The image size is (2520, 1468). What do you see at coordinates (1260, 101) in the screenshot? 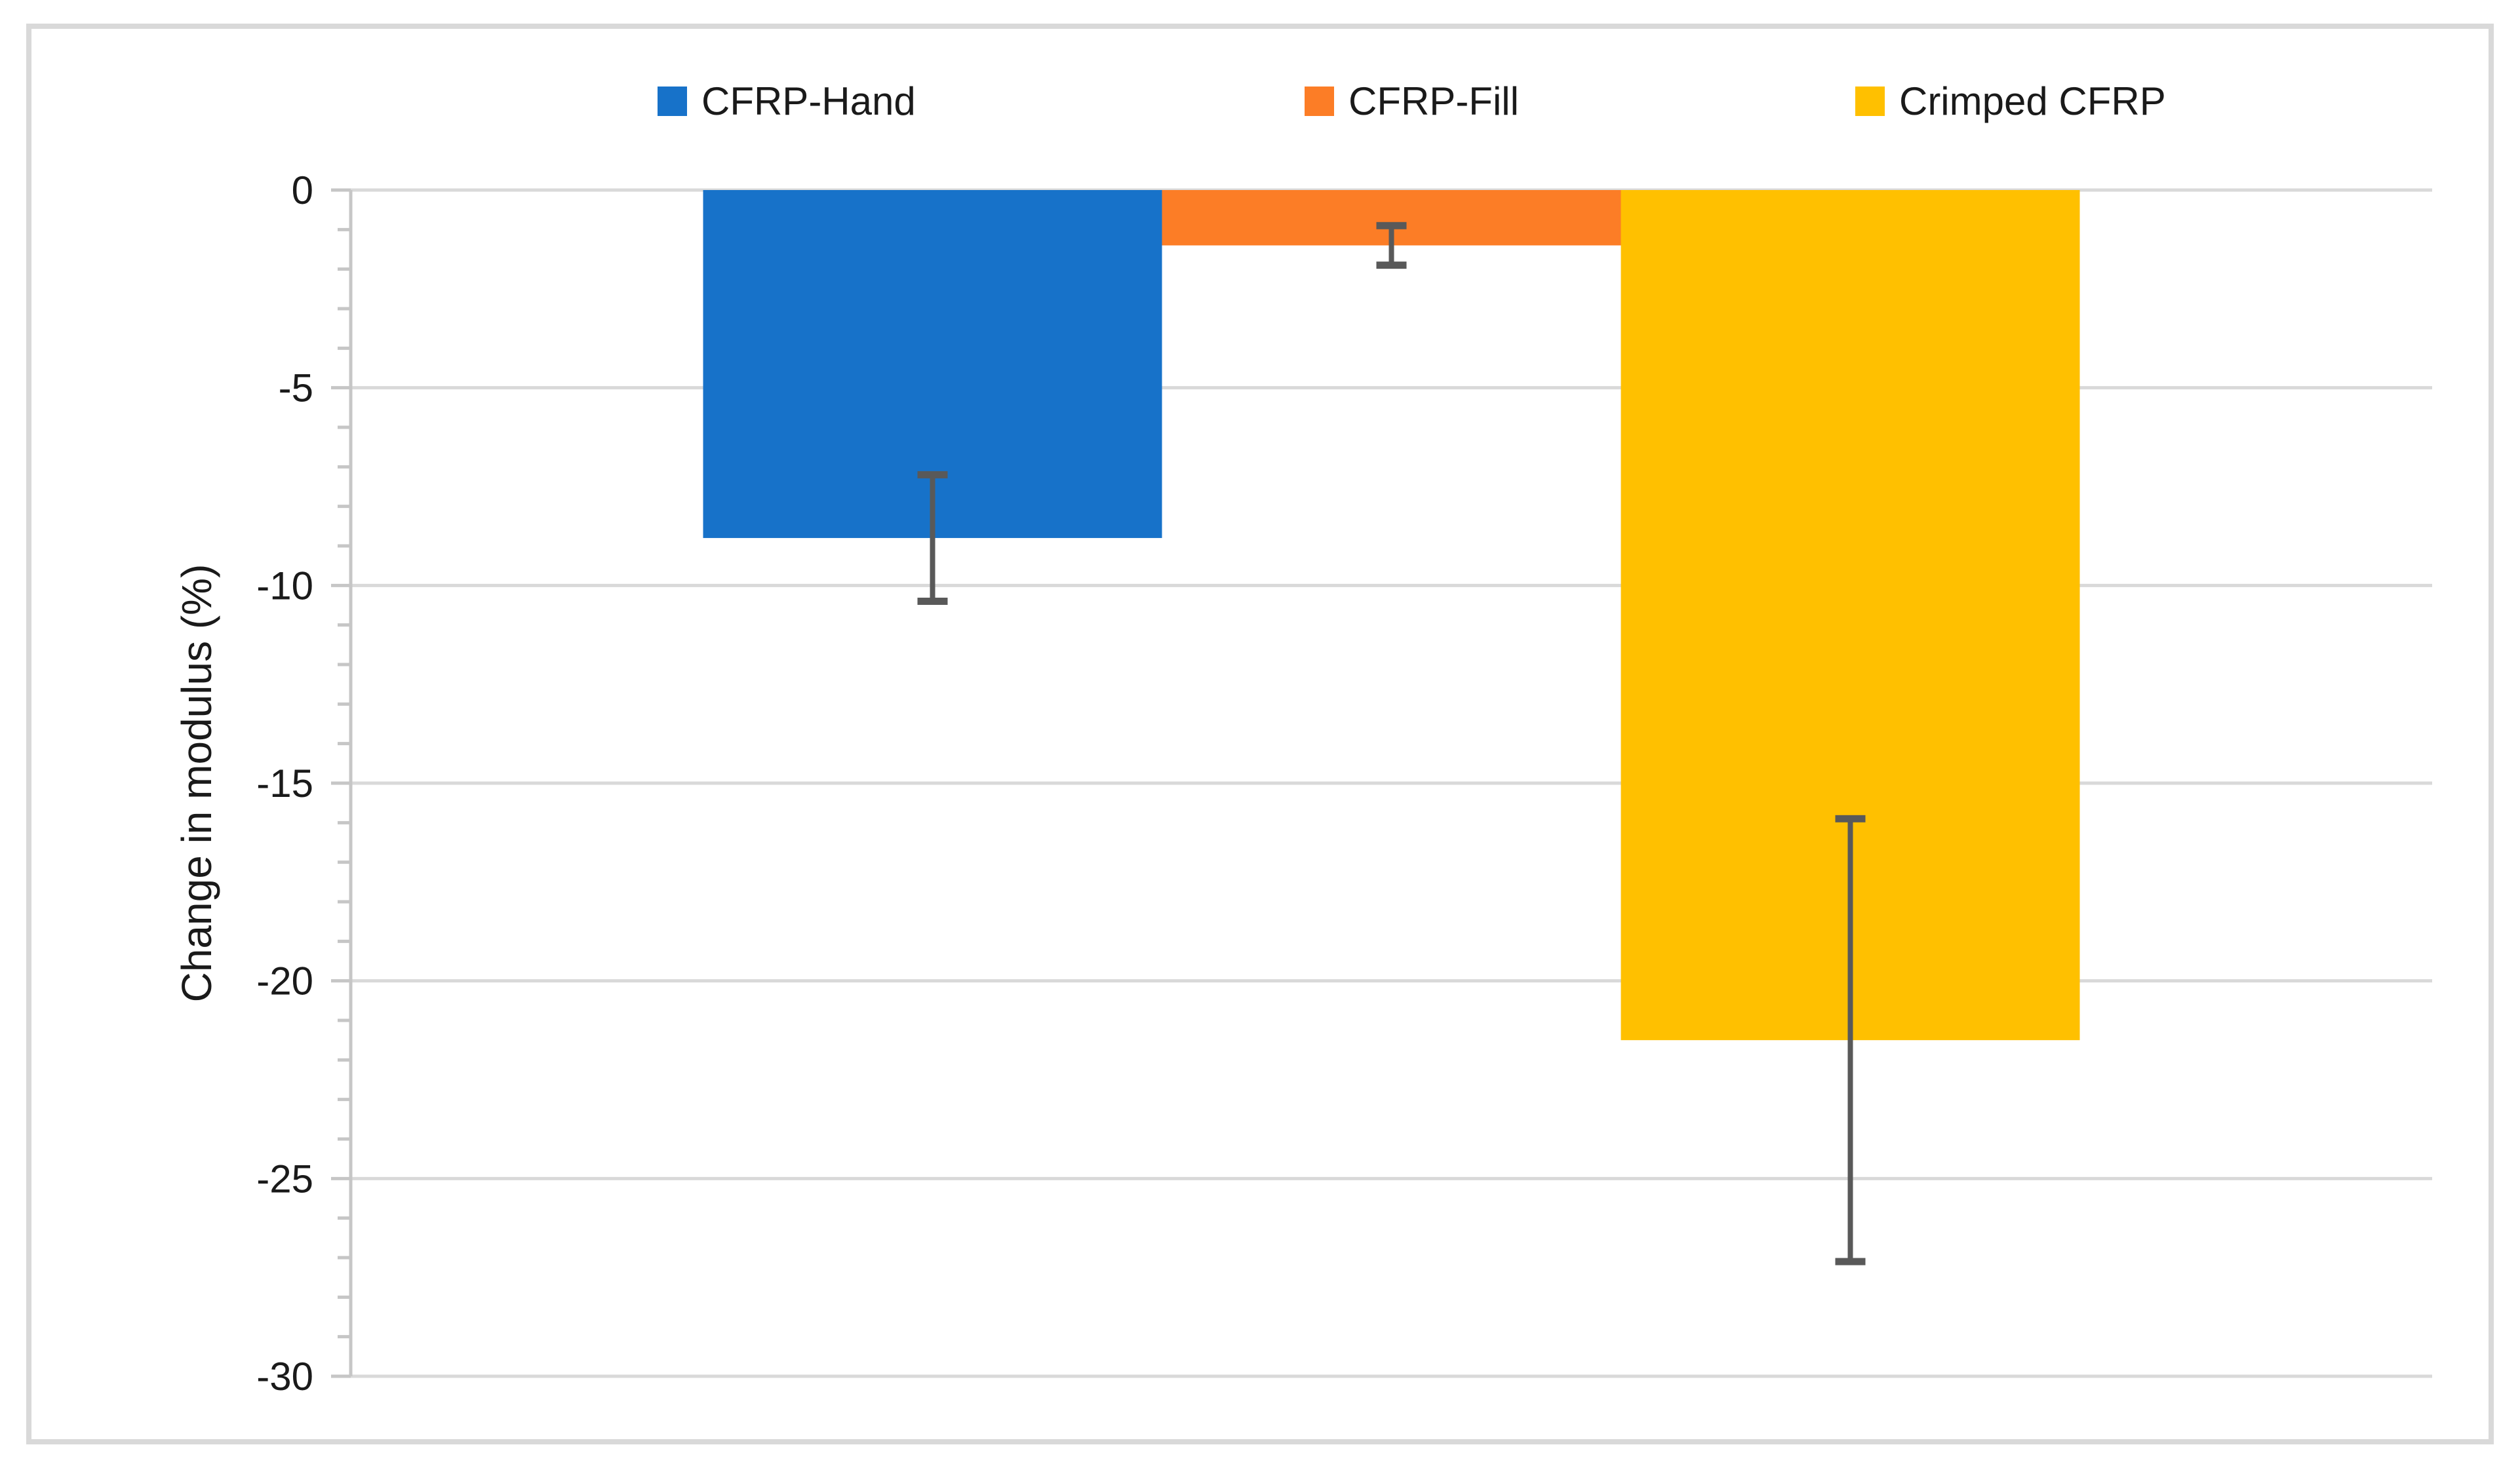
I see `chart-legend: CFRP-Hand CFRP-Fill Crimped CFRP` at bounding box center [1260, 101].